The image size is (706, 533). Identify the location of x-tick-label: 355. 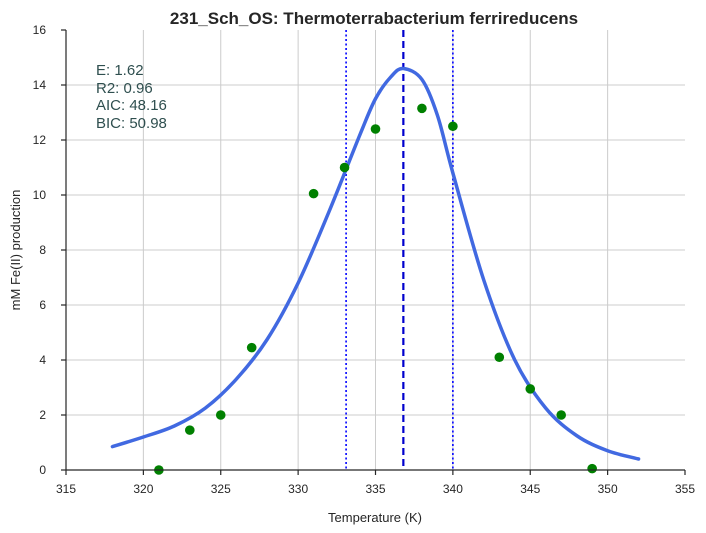
(685, 489).